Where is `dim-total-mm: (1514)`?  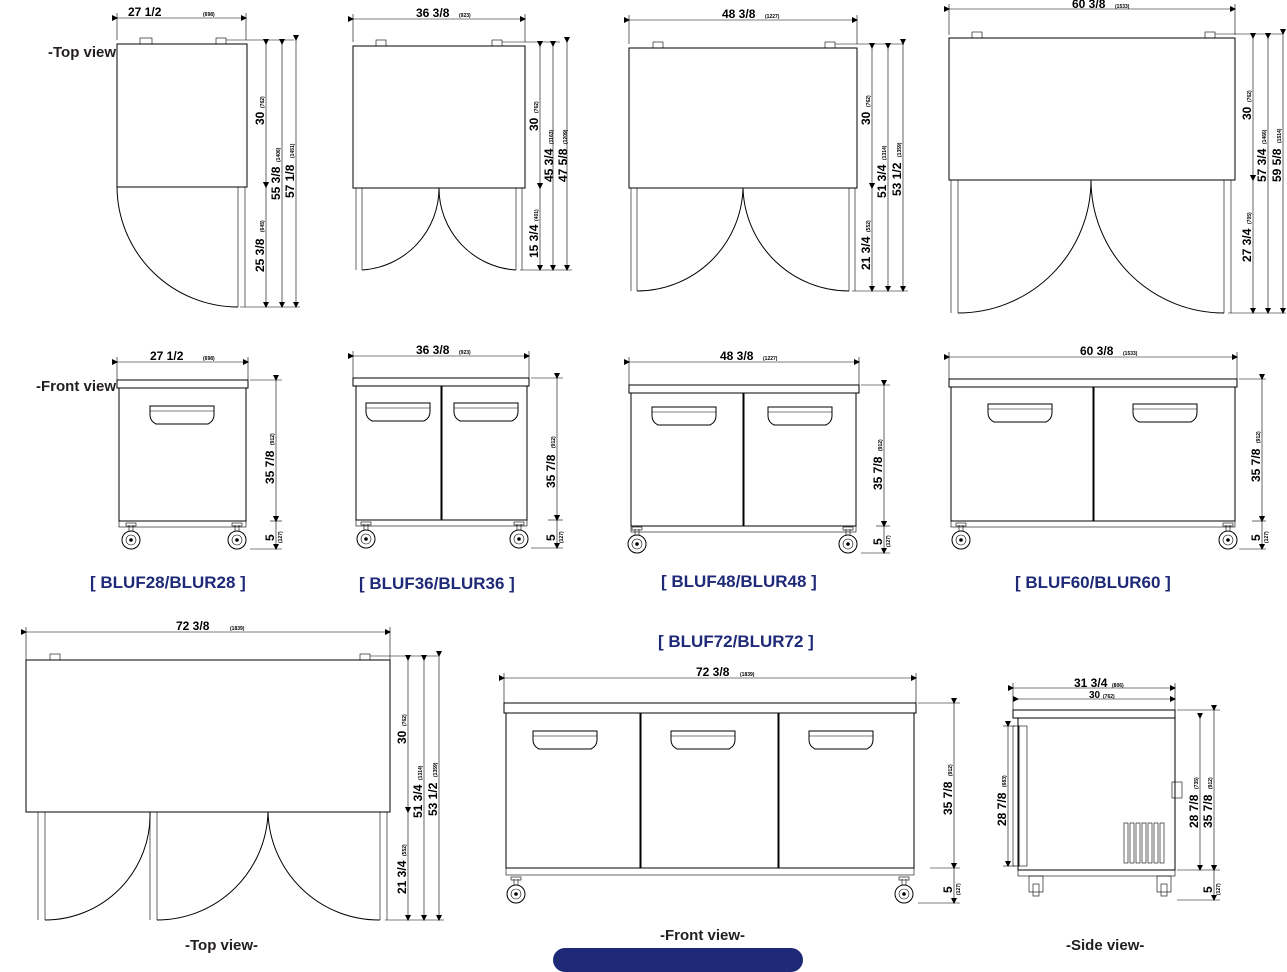
dim-total-mm: (1514) is located at coordinates (1280, 135).